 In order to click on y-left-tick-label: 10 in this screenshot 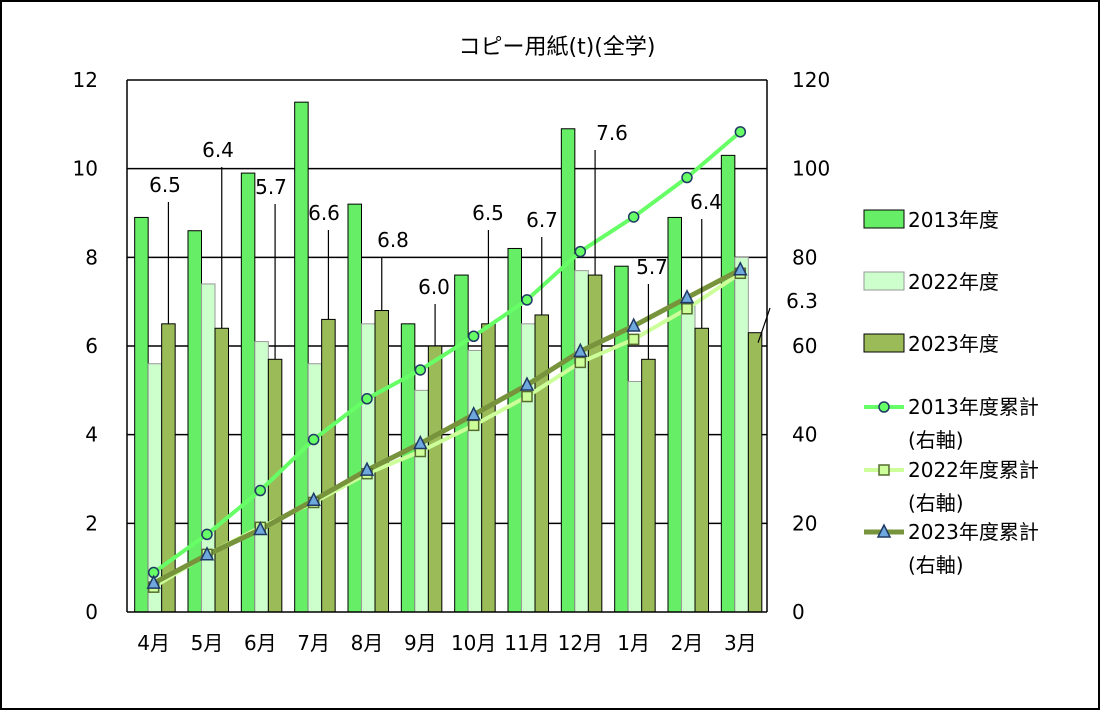, I will do `click(85, 169)`.